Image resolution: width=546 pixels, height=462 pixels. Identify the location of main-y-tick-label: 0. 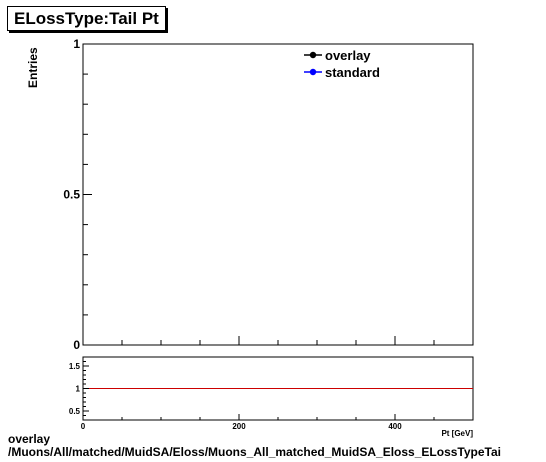
(76, 345).